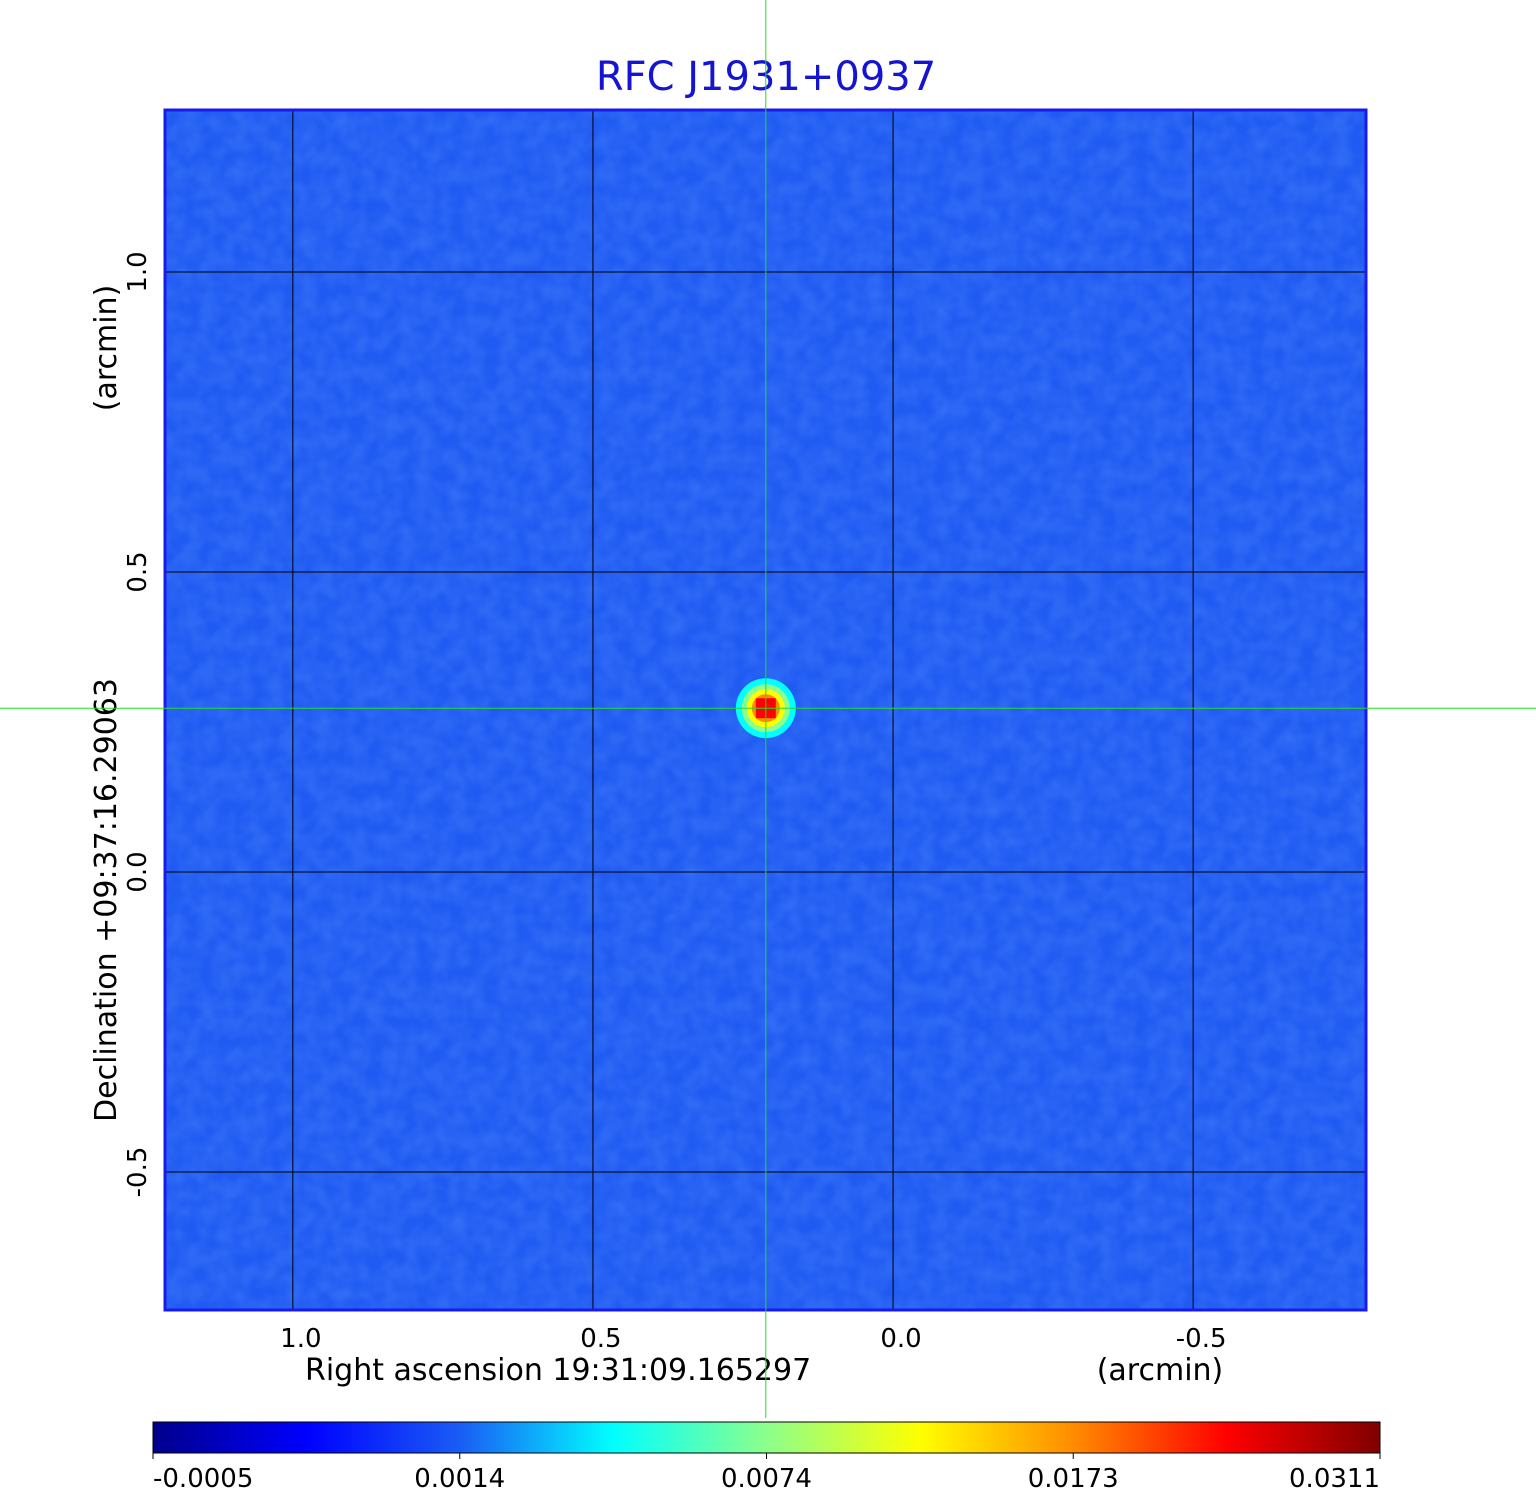 The width and height of the screenshot is (1536, 1511). I want to click on x-tick-label: -0.5, so click(1201, 1339).